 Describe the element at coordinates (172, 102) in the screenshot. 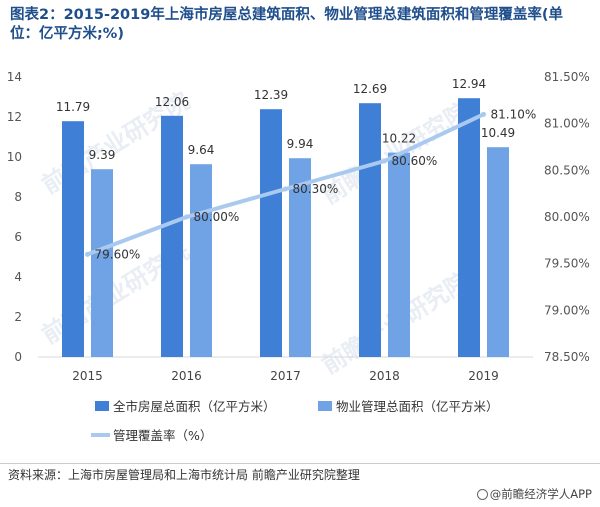

I see `bar-total-area-label: 12.06` at that location.